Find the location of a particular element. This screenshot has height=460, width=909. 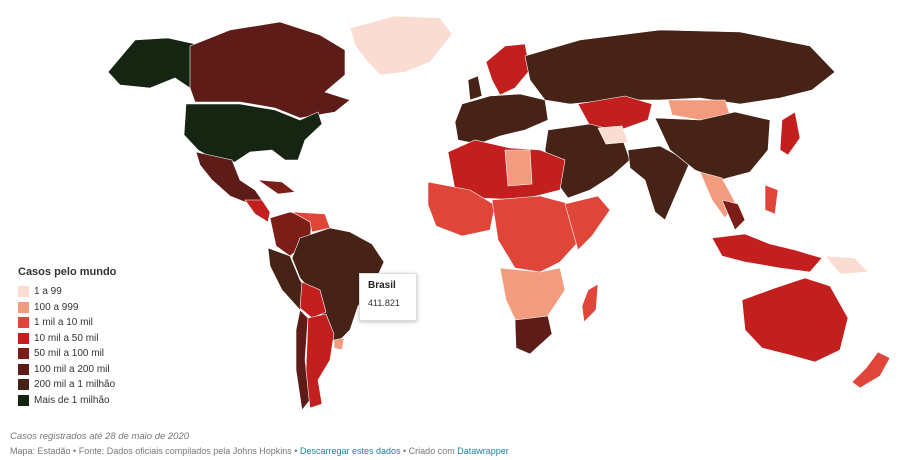

legend-item: 50 mil a 100 mil is located at coordinates (67, 354).